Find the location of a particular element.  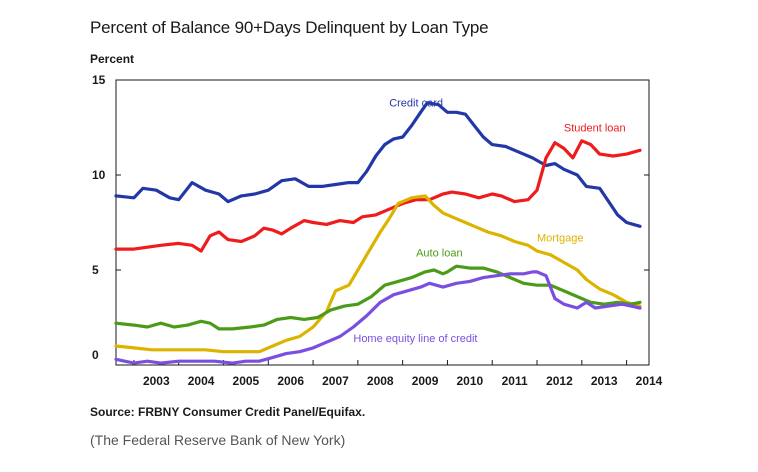

series-label-mortgage: Mortgage is located at coordinates (560, 239).